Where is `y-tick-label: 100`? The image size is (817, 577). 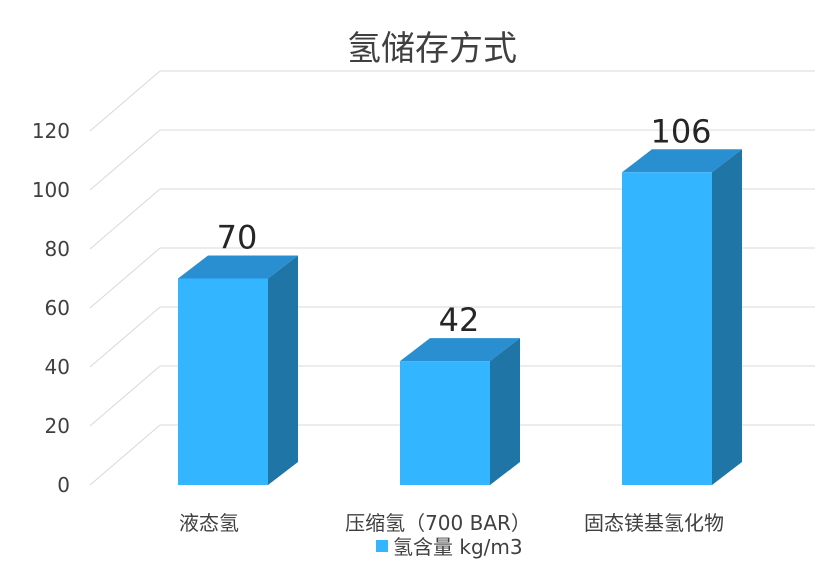
y-tick-label: 100 is located at coordinates (51, 190).